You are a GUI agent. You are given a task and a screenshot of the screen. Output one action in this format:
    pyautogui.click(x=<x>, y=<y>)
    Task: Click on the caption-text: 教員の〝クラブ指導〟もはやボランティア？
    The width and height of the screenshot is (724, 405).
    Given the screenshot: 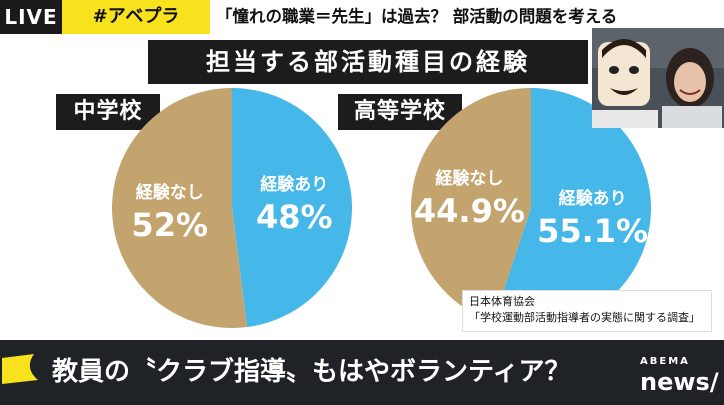 What is the action you would take?
    pyautogui.click(x=311, y=372)
    